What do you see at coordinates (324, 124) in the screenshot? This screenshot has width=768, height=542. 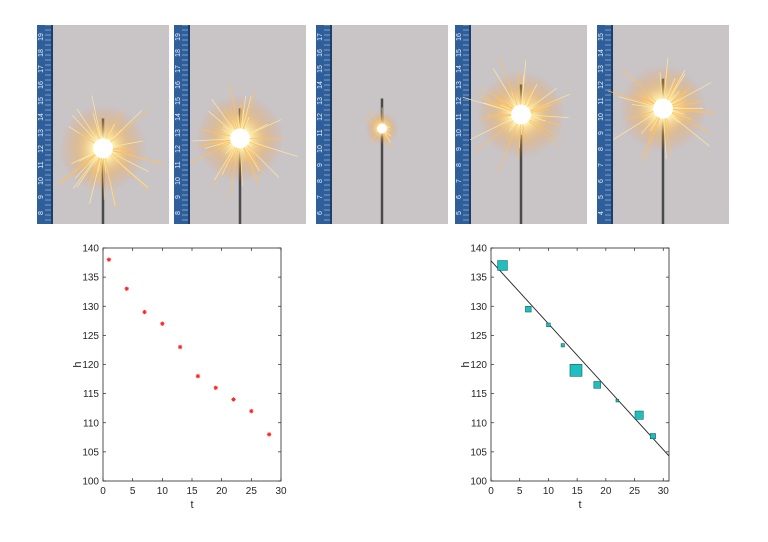 I see `ruler: 17 16 15 14 13 12 11 10 9 8 7 6` at bounding box center [324, 124].